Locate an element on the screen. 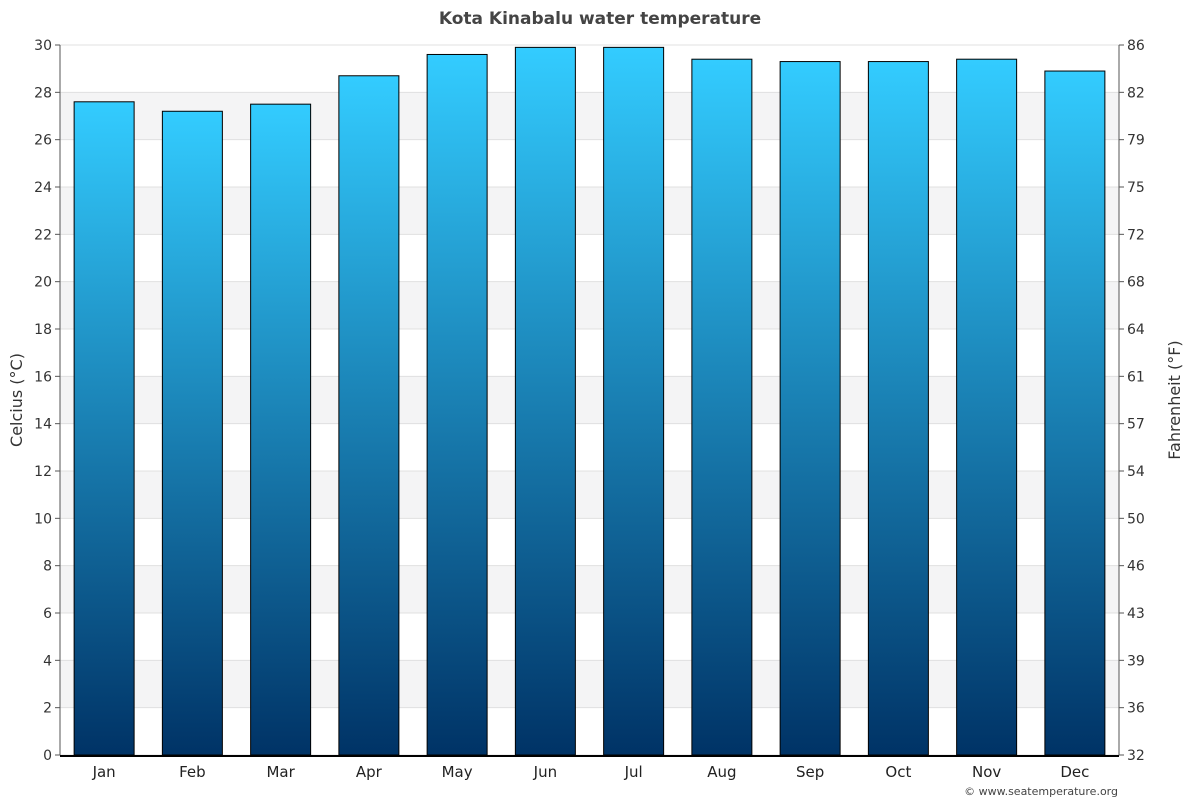  x-tick-label: Jan is located at coordinates (104, 772).